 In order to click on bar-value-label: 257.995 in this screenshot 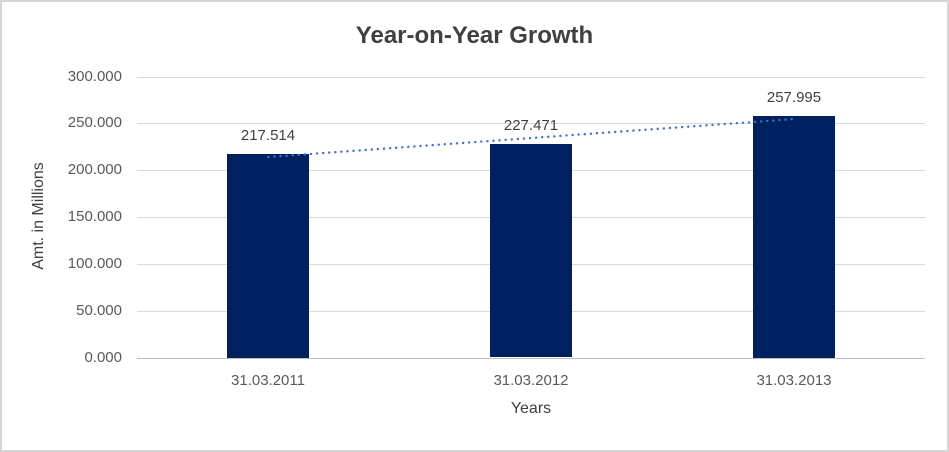, I will do `click(794, 97)`.